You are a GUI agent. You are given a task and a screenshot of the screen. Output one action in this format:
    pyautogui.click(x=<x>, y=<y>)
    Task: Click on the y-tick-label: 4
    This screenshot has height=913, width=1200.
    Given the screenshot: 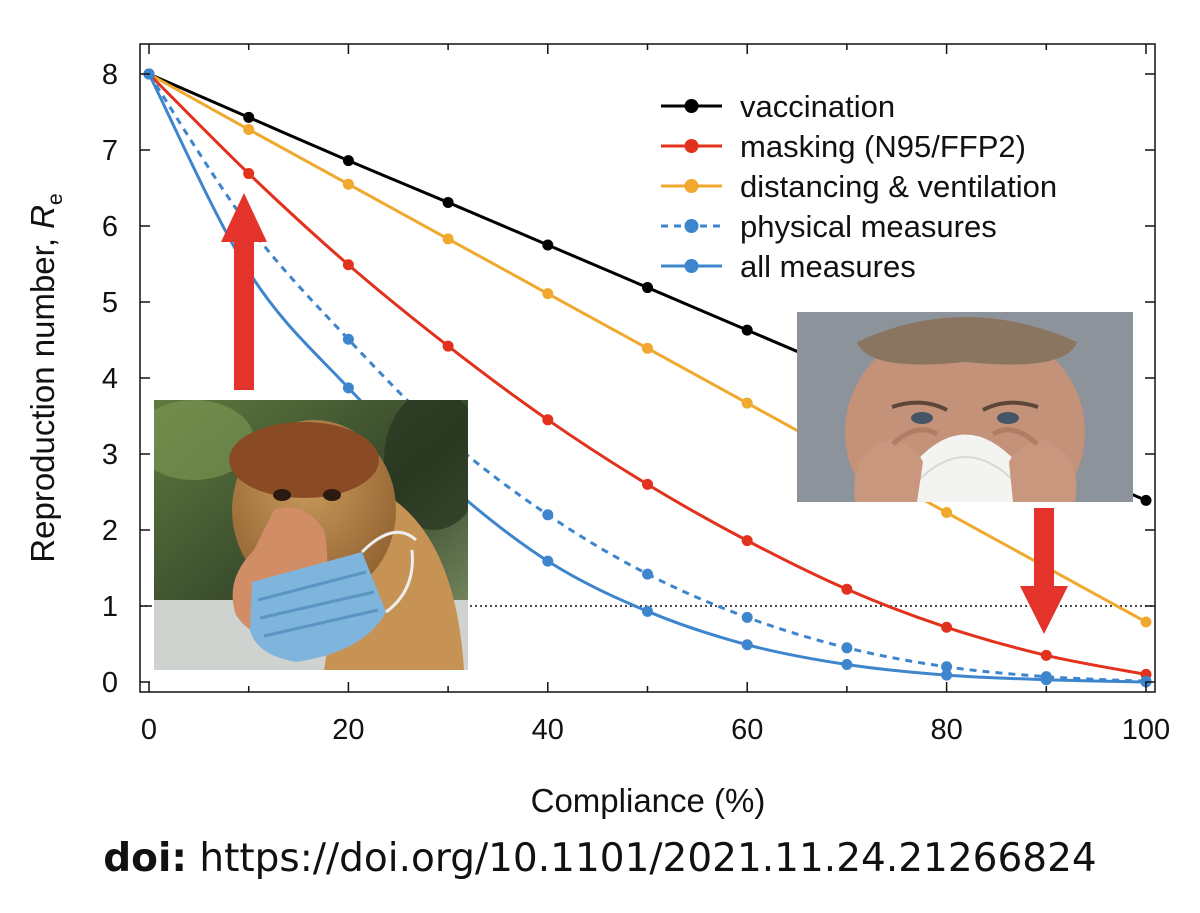 What is the action you would take?
    pyautogui.click(x=110, y=379)
    